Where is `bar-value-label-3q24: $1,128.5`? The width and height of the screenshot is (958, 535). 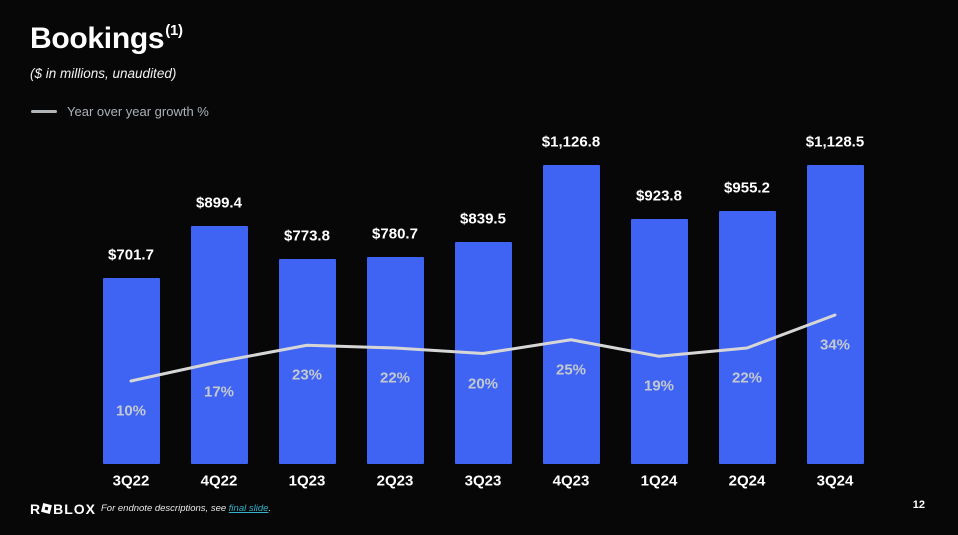
bar-value-label-3q24: $1,128.5 is located at coordinates (835, 142).